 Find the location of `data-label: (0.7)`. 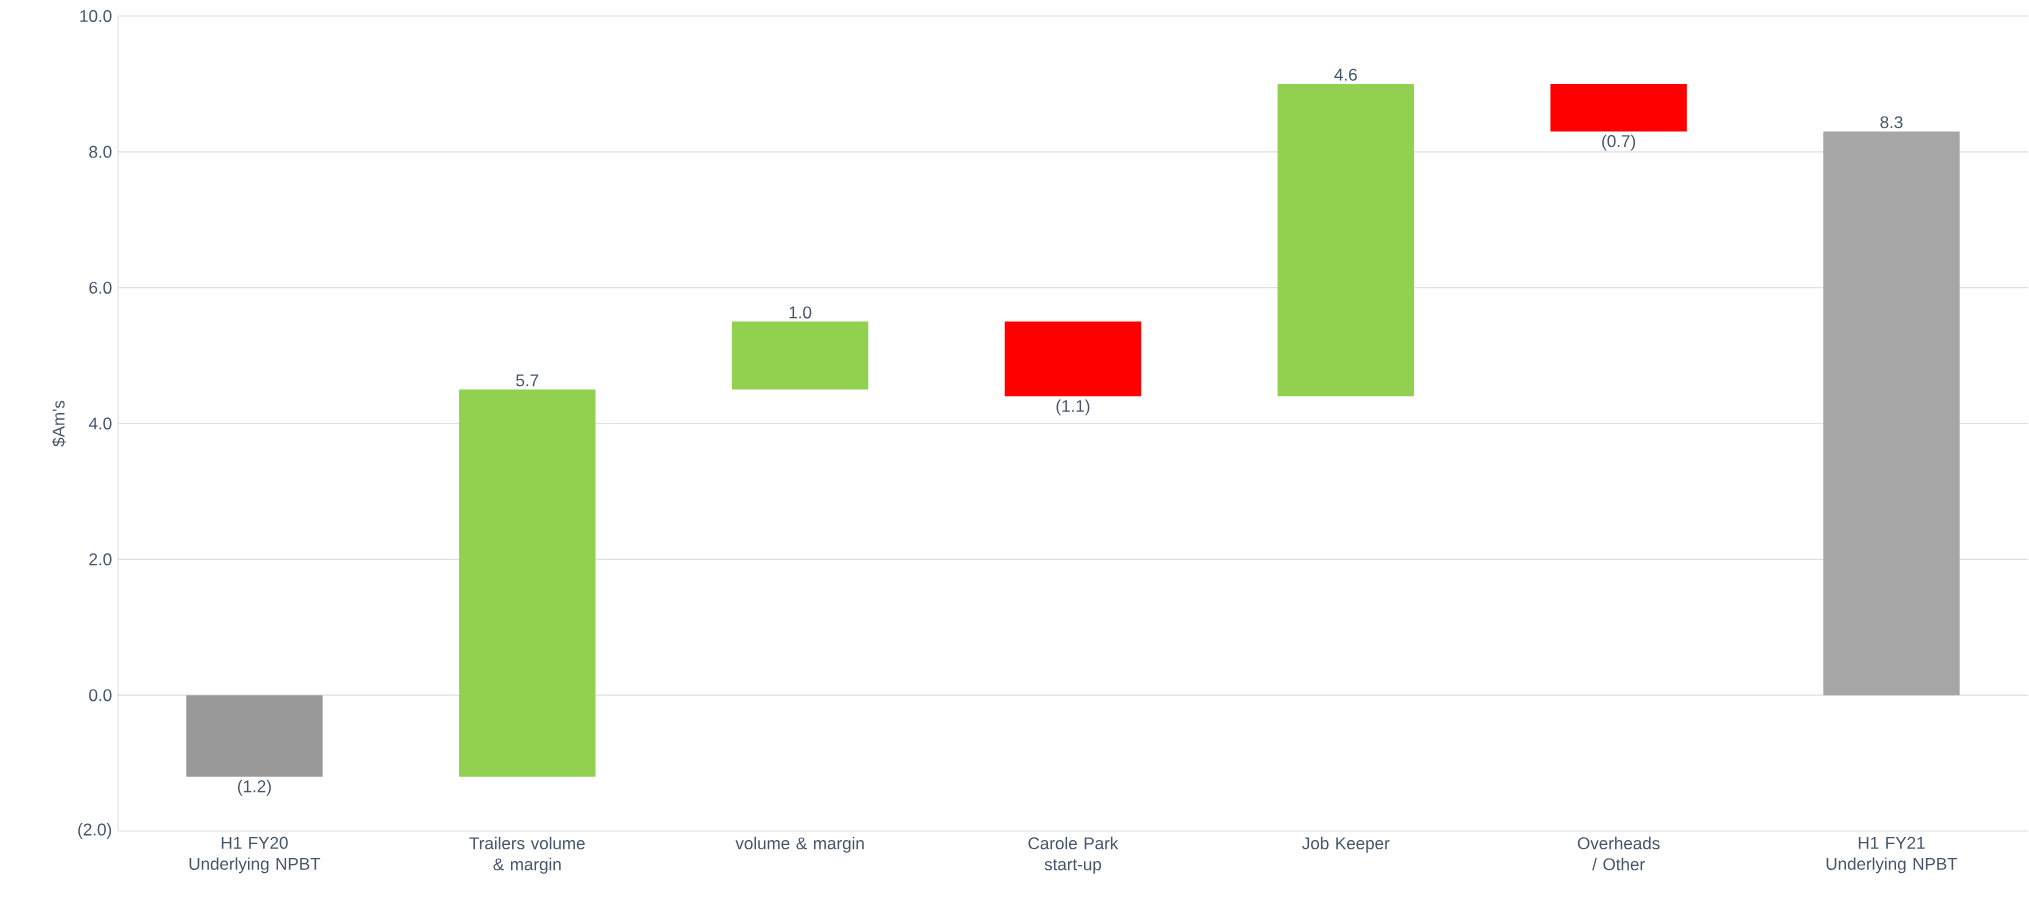

data-label: (0.7) is located at coordinates (1619, 142).